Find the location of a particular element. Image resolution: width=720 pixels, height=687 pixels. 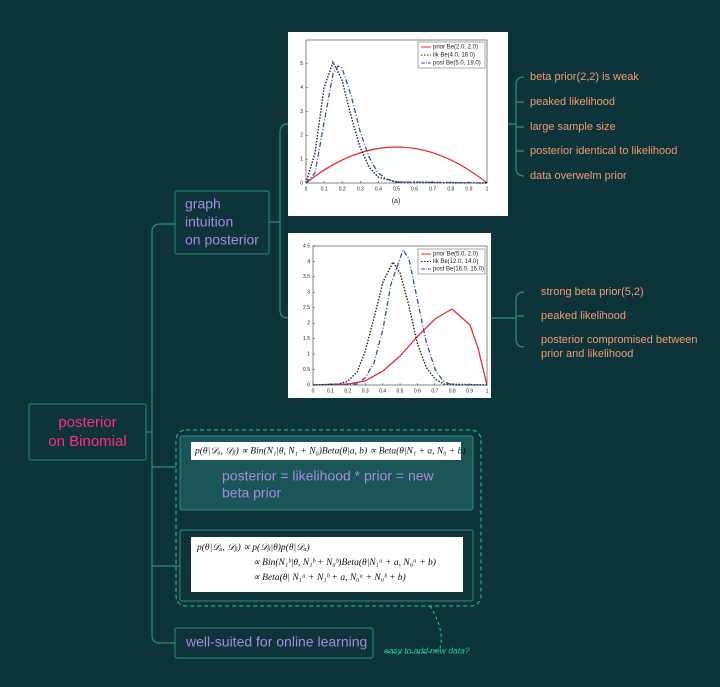

y-tick-label: 4.5 is located at coordinates (306, 246).